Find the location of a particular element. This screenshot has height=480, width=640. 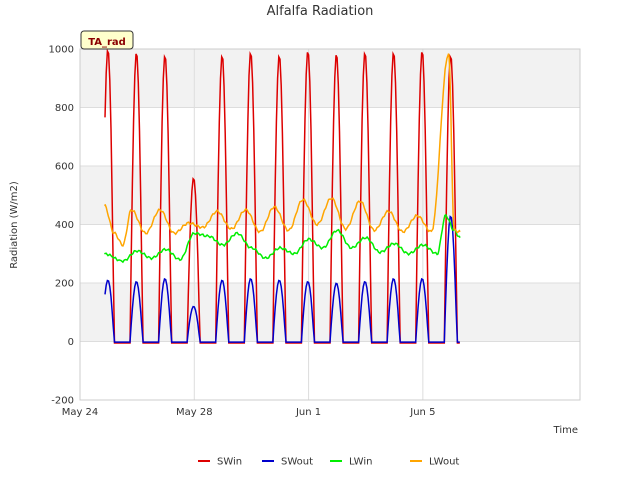

y-tick-label: 0 is located at coordinates (71, 342).